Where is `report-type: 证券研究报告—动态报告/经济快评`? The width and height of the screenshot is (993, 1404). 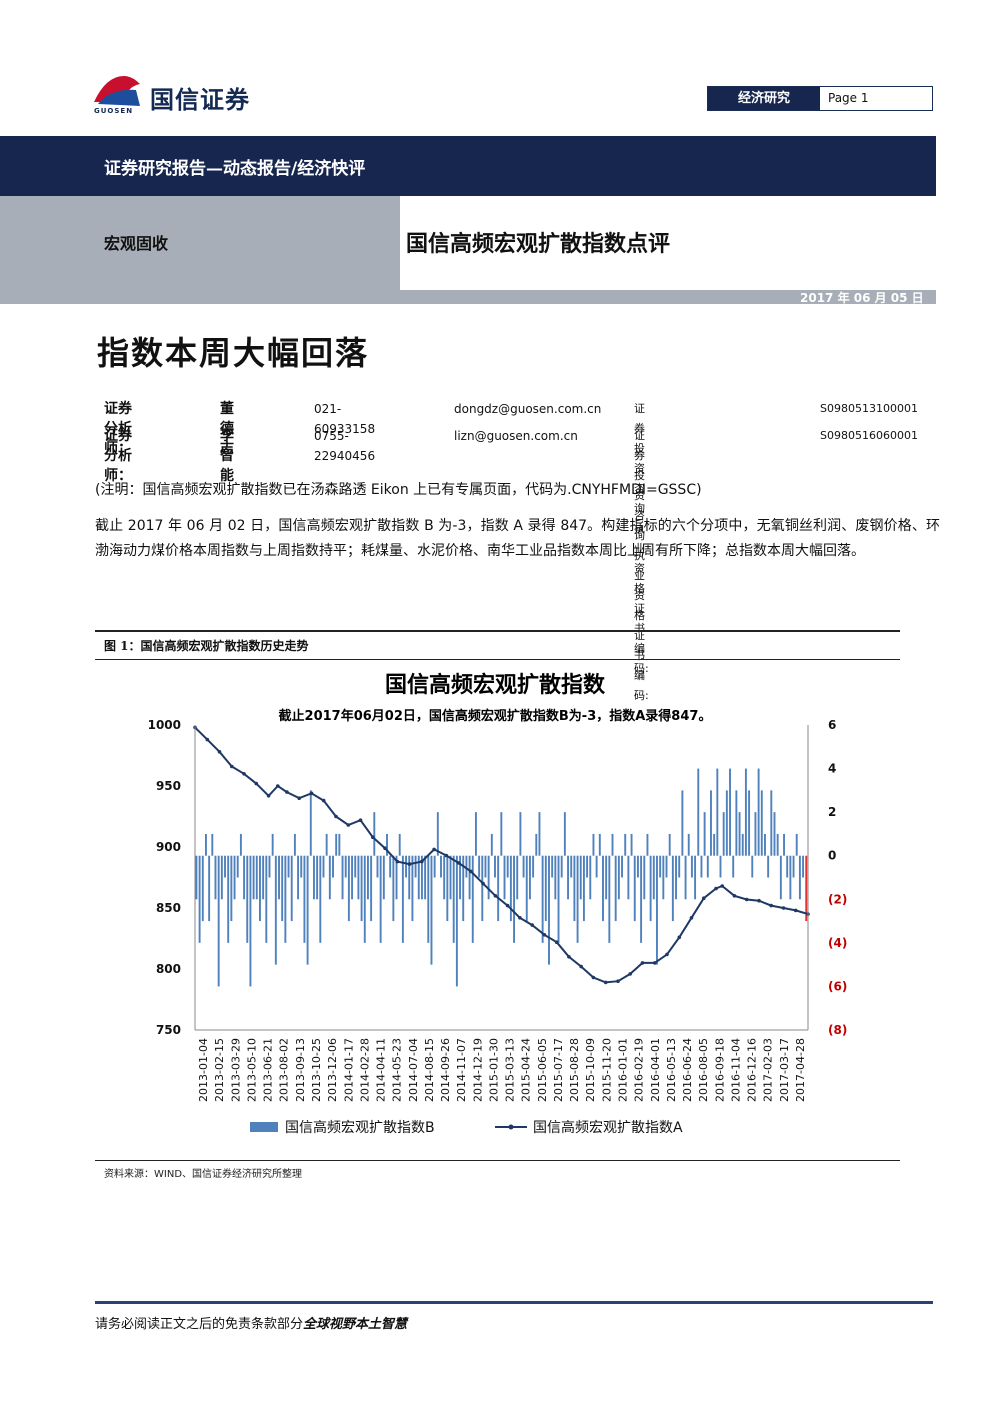
report-type: 证券研究报告—动态报告/经济快评 is located at coordinates (235, 169).